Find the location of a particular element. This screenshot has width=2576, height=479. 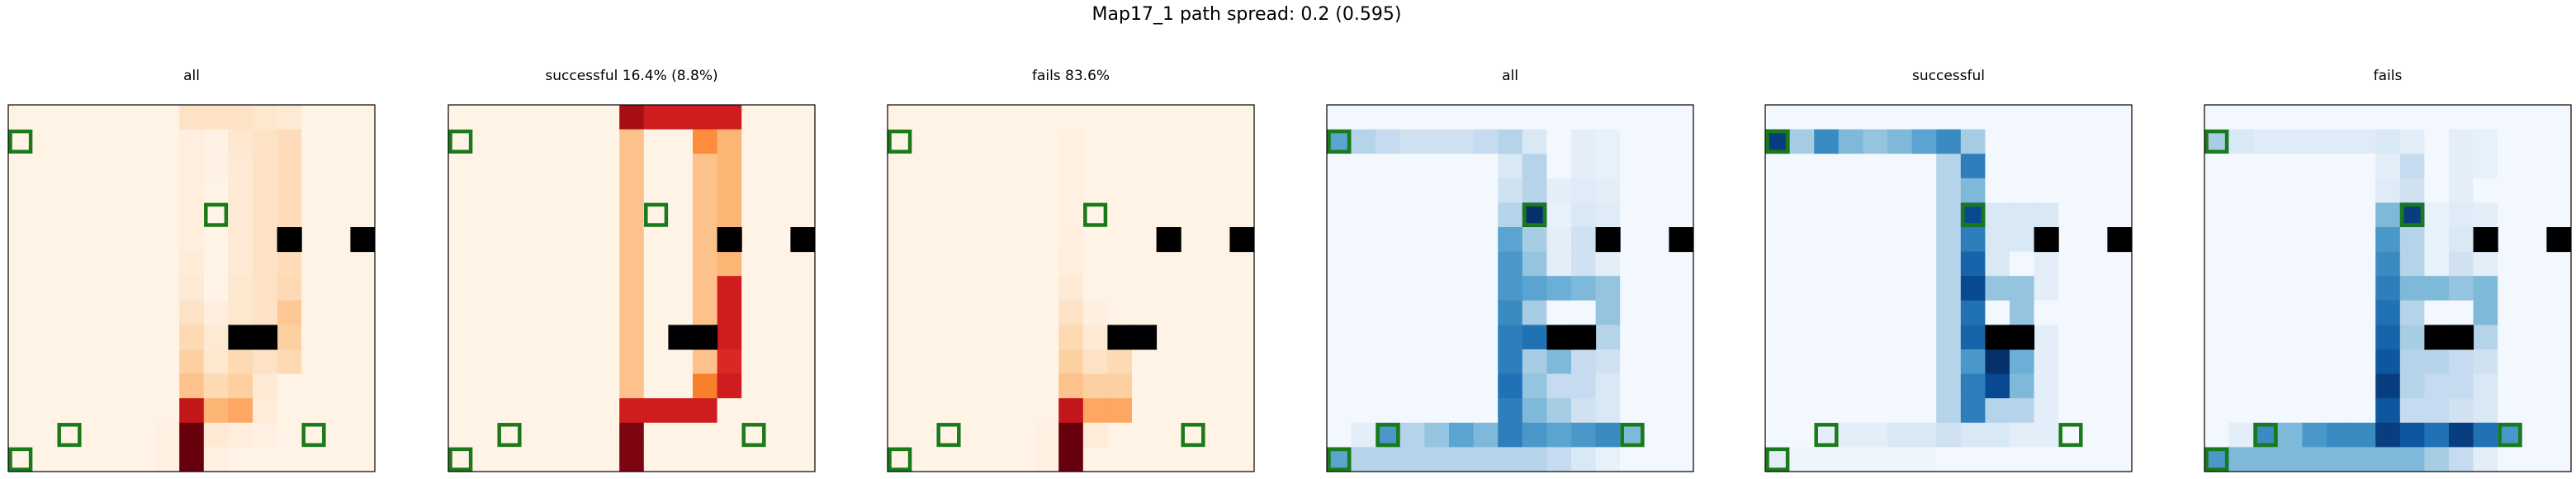

panel-frame is located at coordinates (1071, 288).